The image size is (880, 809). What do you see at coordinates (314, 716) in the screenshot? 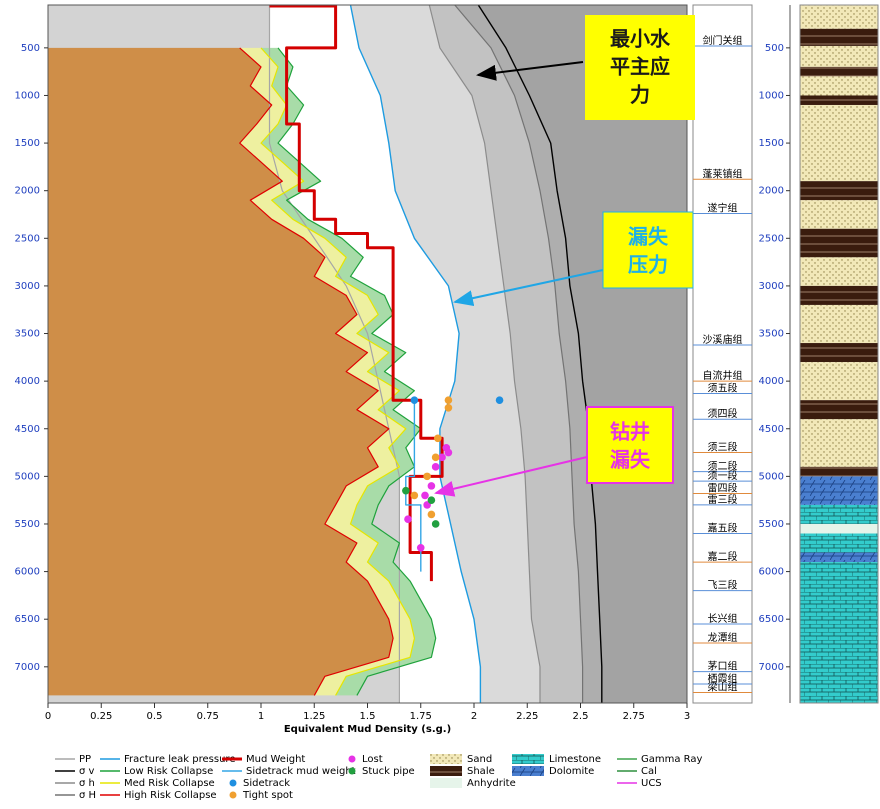
I see `x-tick-label: 1.25` at bounding box center [314, 716].